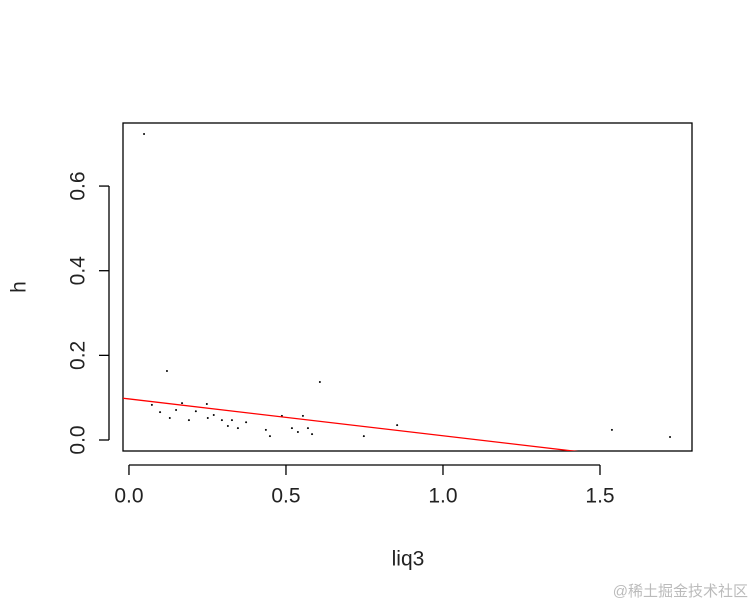  I want to click on x-tick-label: 0.5, so click(285, 496).